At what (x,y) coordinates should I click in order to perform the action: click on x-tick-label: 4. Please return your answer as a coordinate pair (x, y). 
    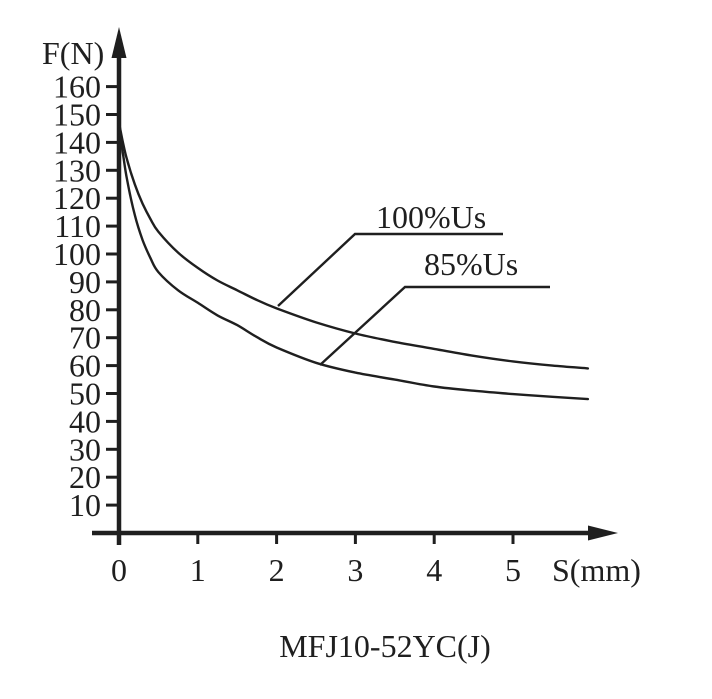
    Looking at the image, I should click on (434, 570).